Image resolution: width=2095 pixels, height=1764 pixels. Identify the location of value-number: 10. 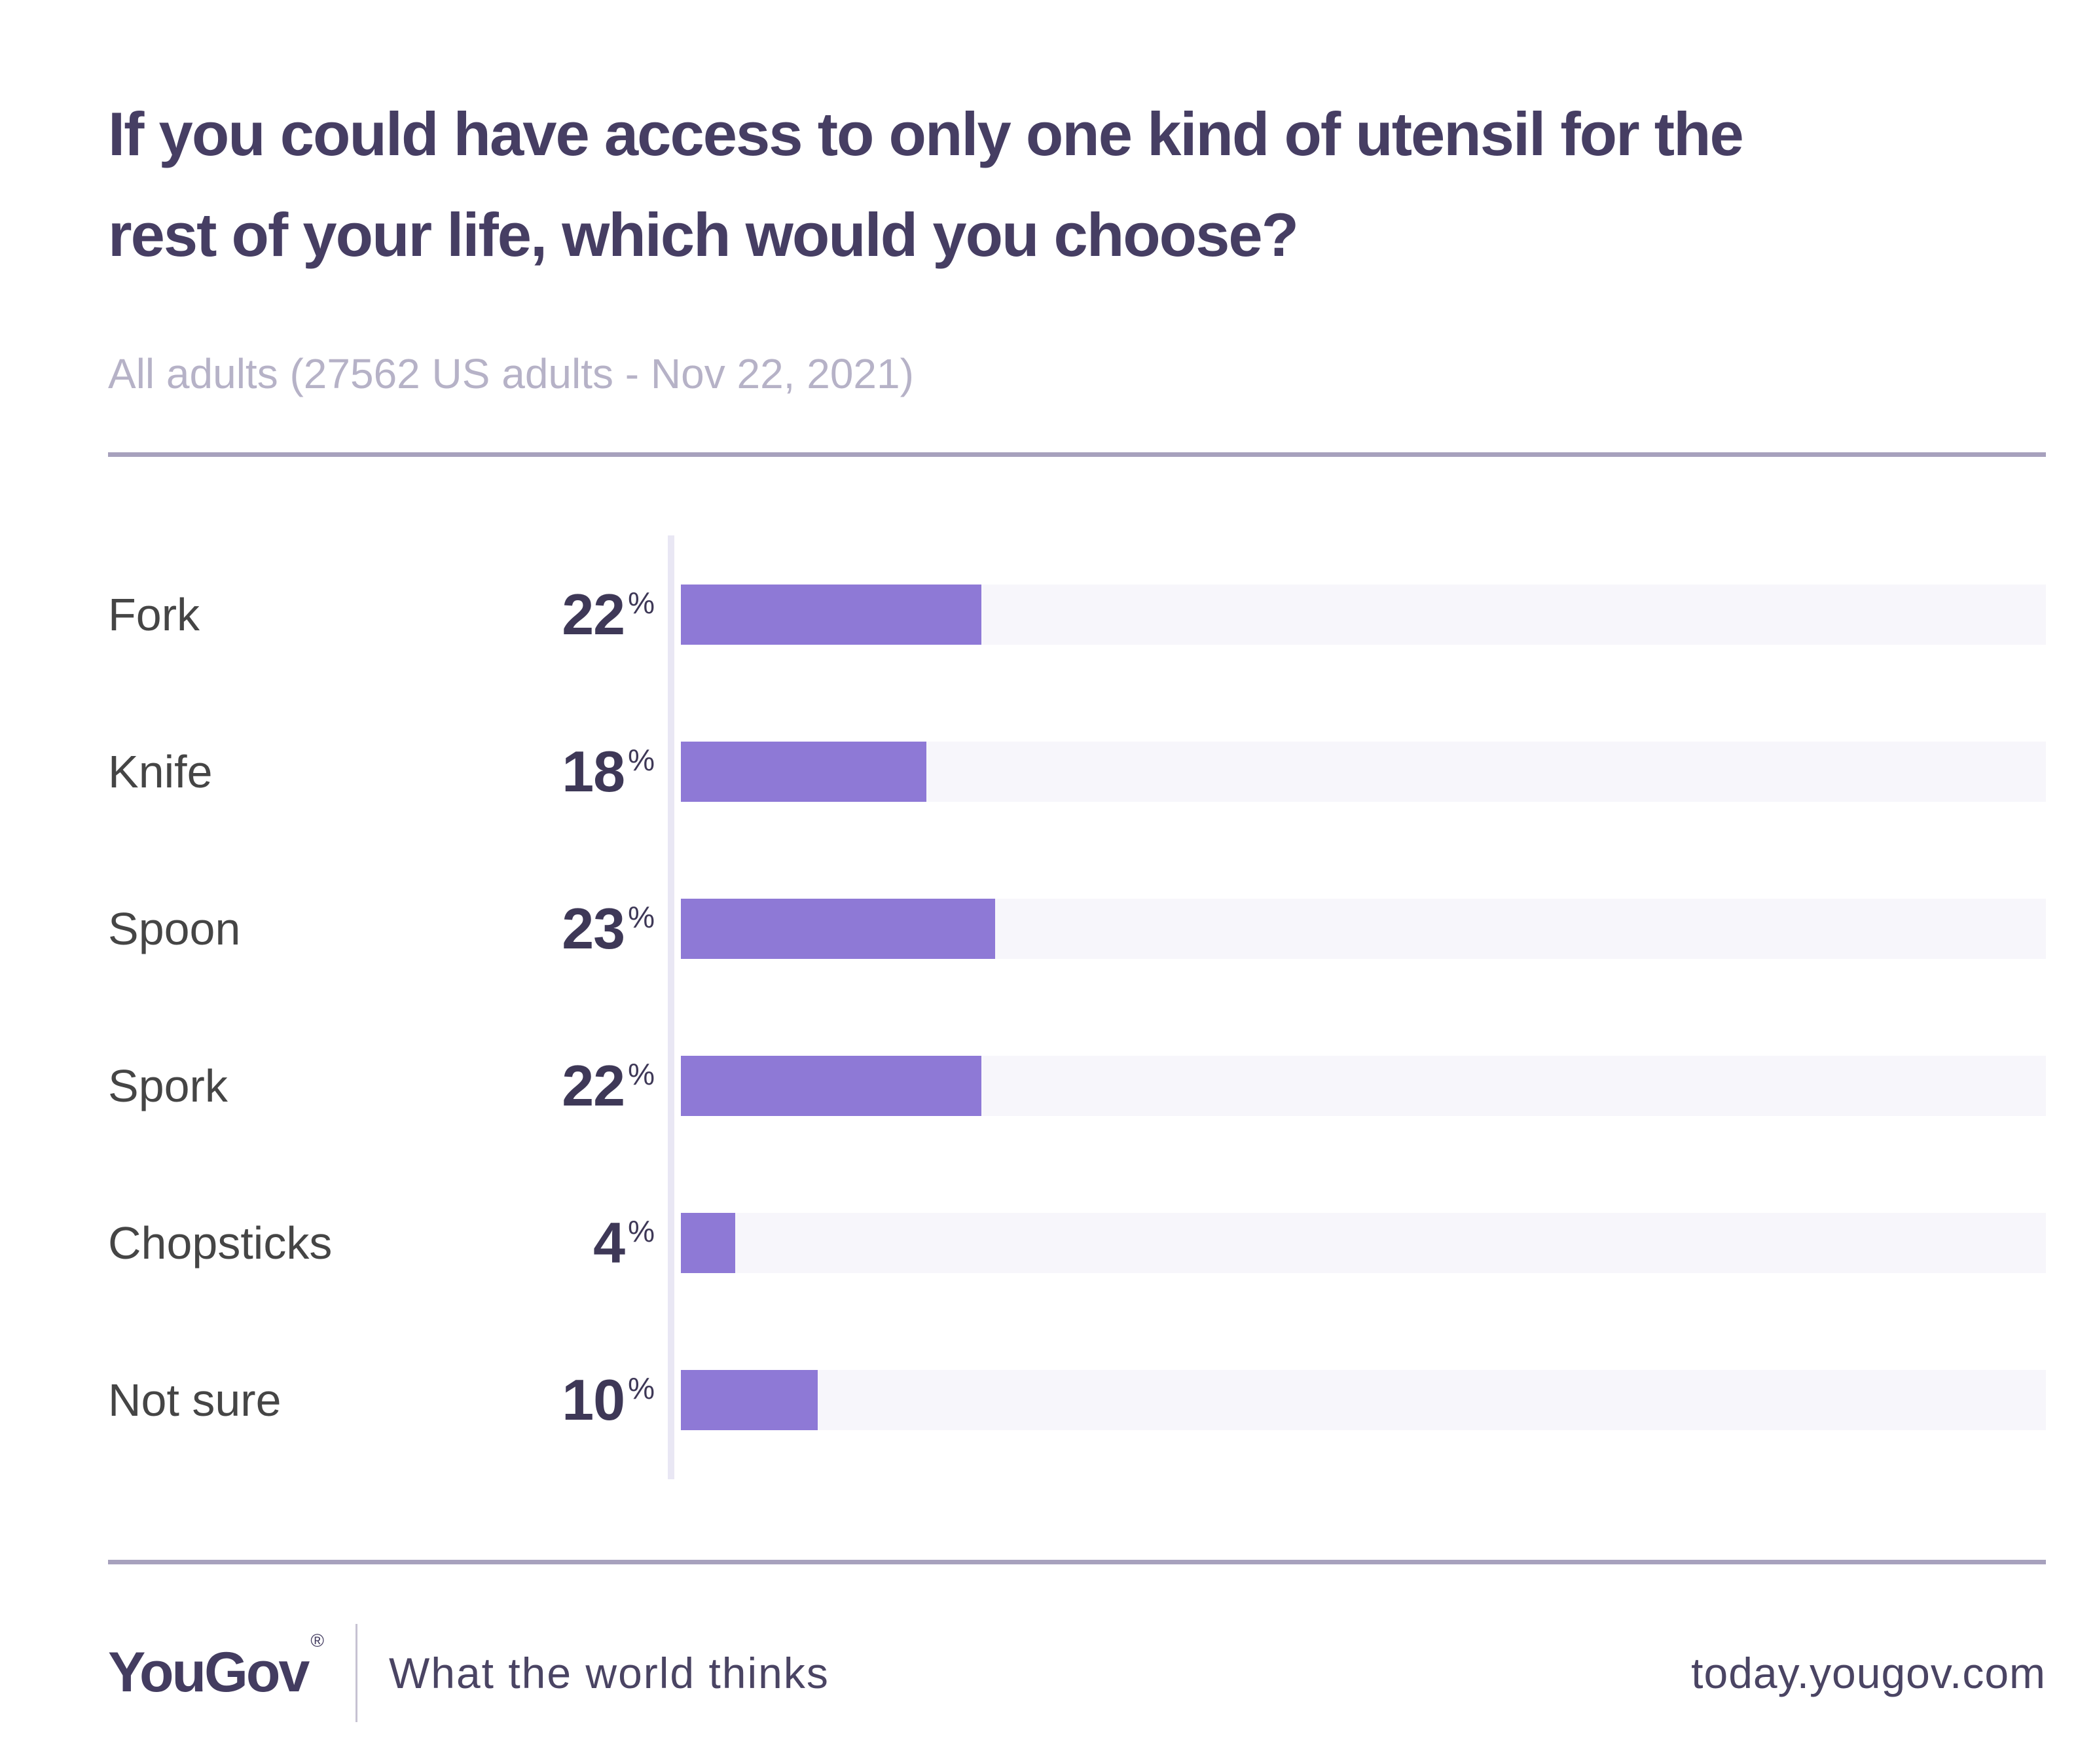
(593, 1399).